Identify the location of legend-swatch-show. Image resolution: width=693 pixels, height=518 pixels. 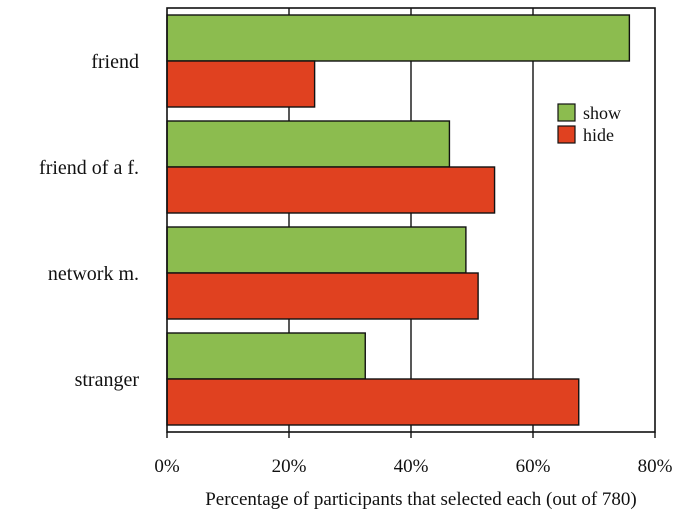
(566, 112).